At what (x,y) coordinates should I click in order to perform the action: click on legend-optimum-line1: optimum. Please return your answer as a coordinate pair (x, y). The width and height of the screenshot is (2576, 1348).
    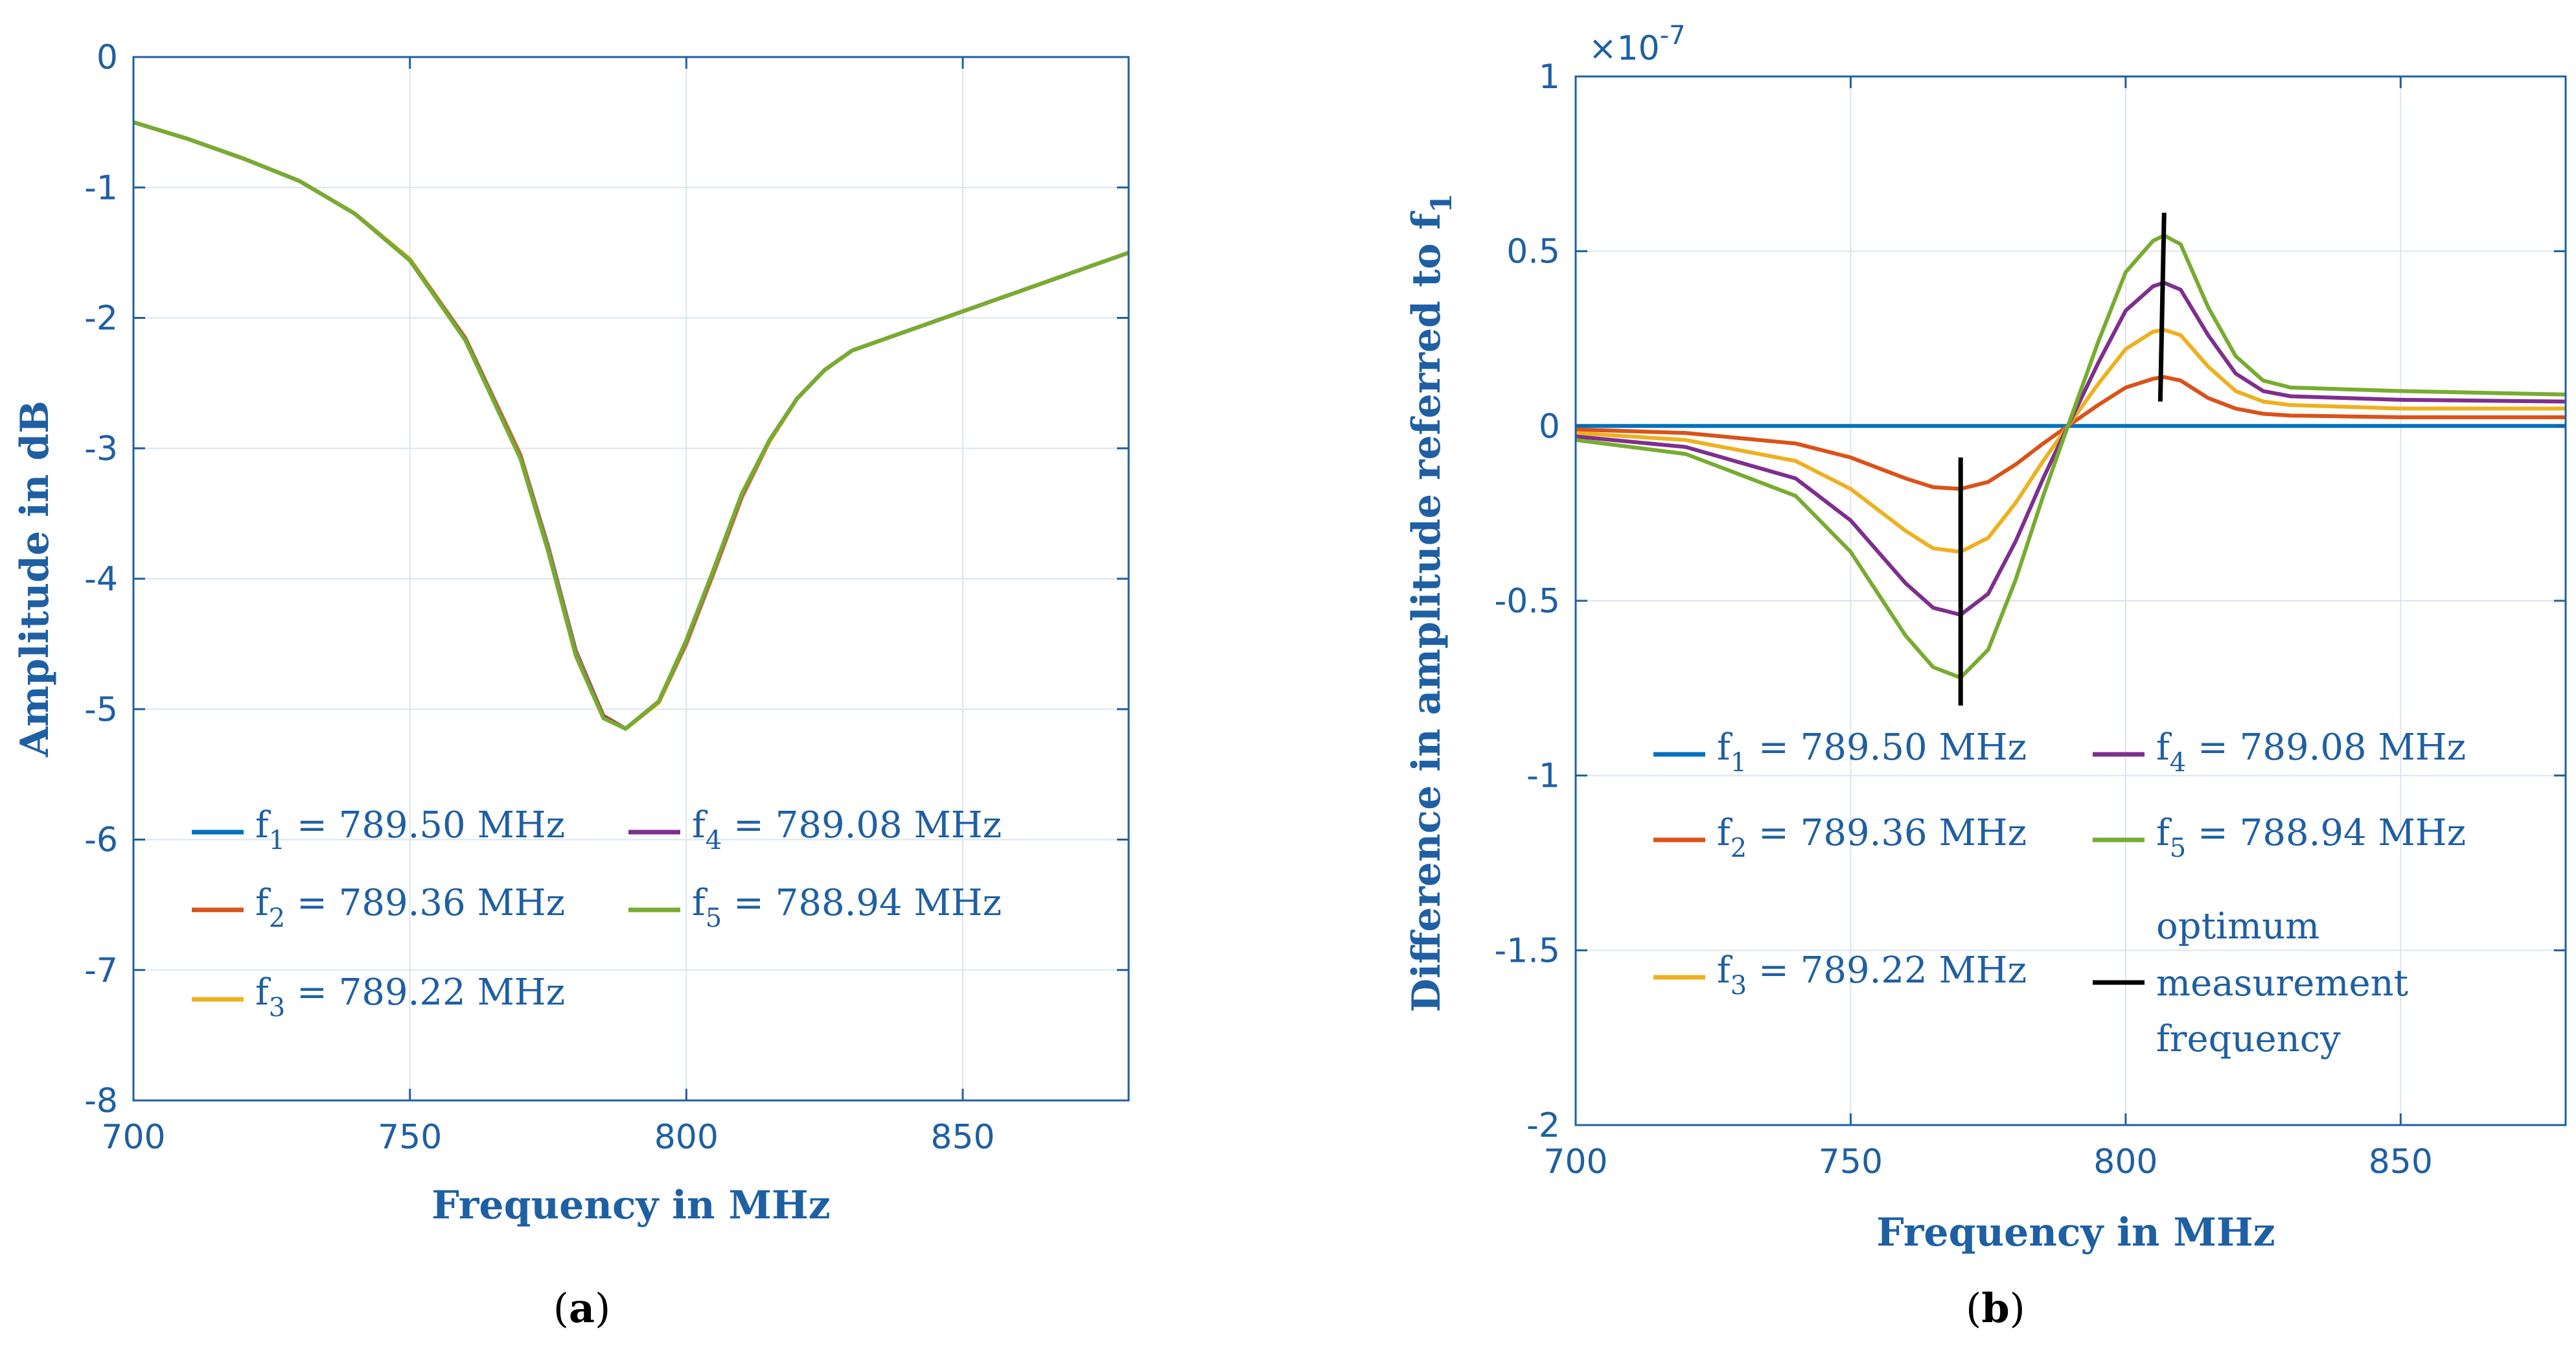
    Looking at the image, I should click on (2237, 926).